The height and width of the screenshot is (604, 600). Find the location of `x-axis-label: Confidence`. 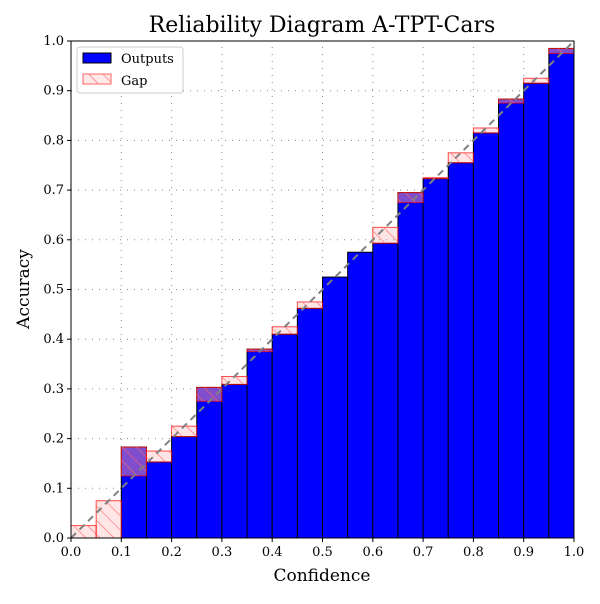

x-axis-label: Confidence is located at coordinates (321, 576).